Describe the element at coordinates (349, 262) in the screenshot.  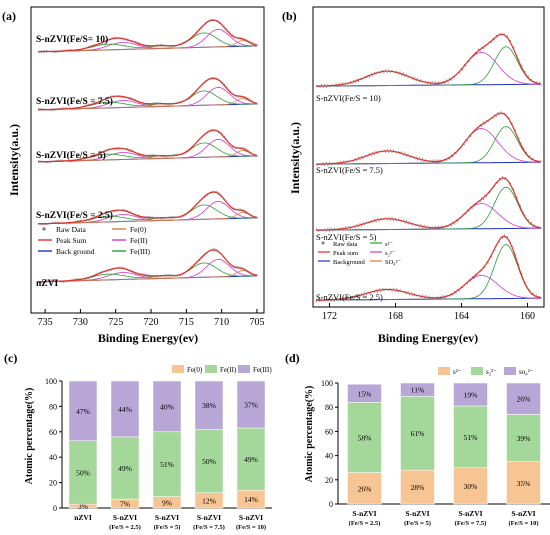
I see `panel-b-legend-label: Background` at that location.